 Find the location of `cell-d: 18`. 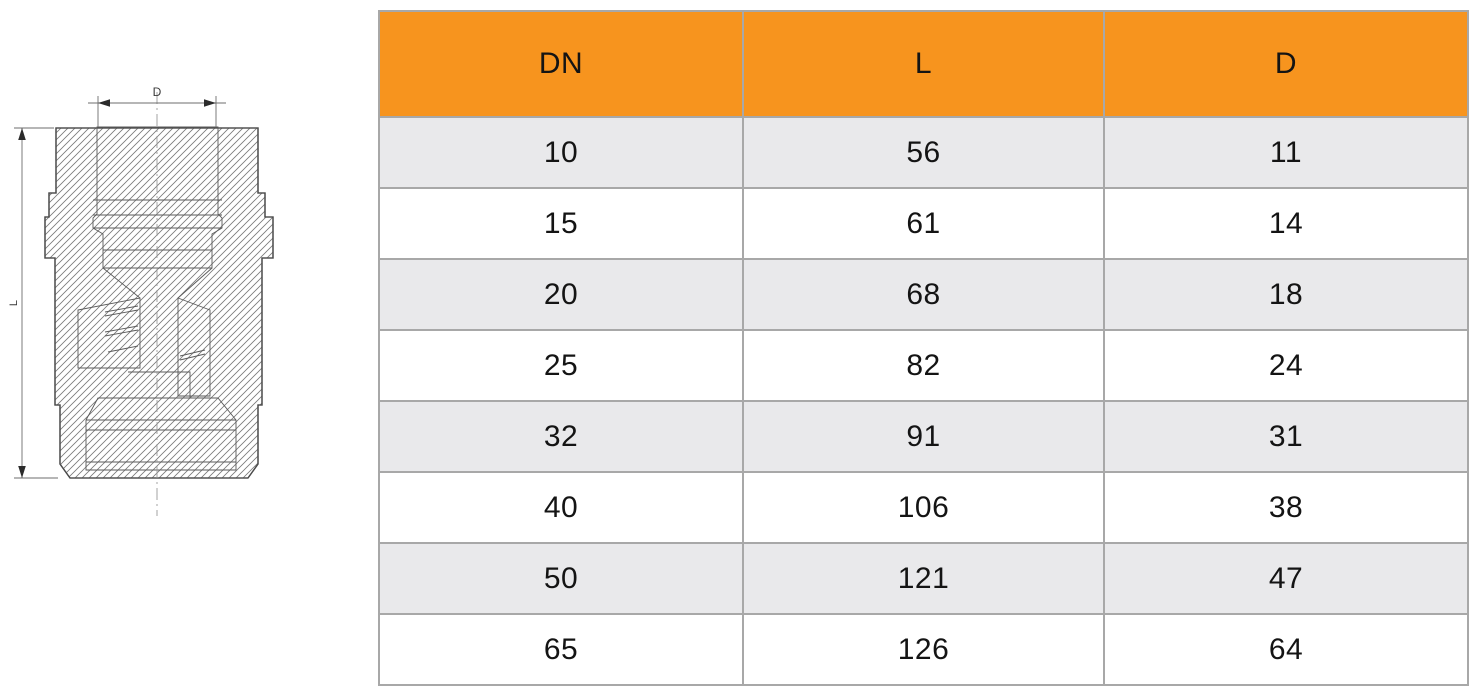

cell-d: 18 is located at coordinates (1286, 294).